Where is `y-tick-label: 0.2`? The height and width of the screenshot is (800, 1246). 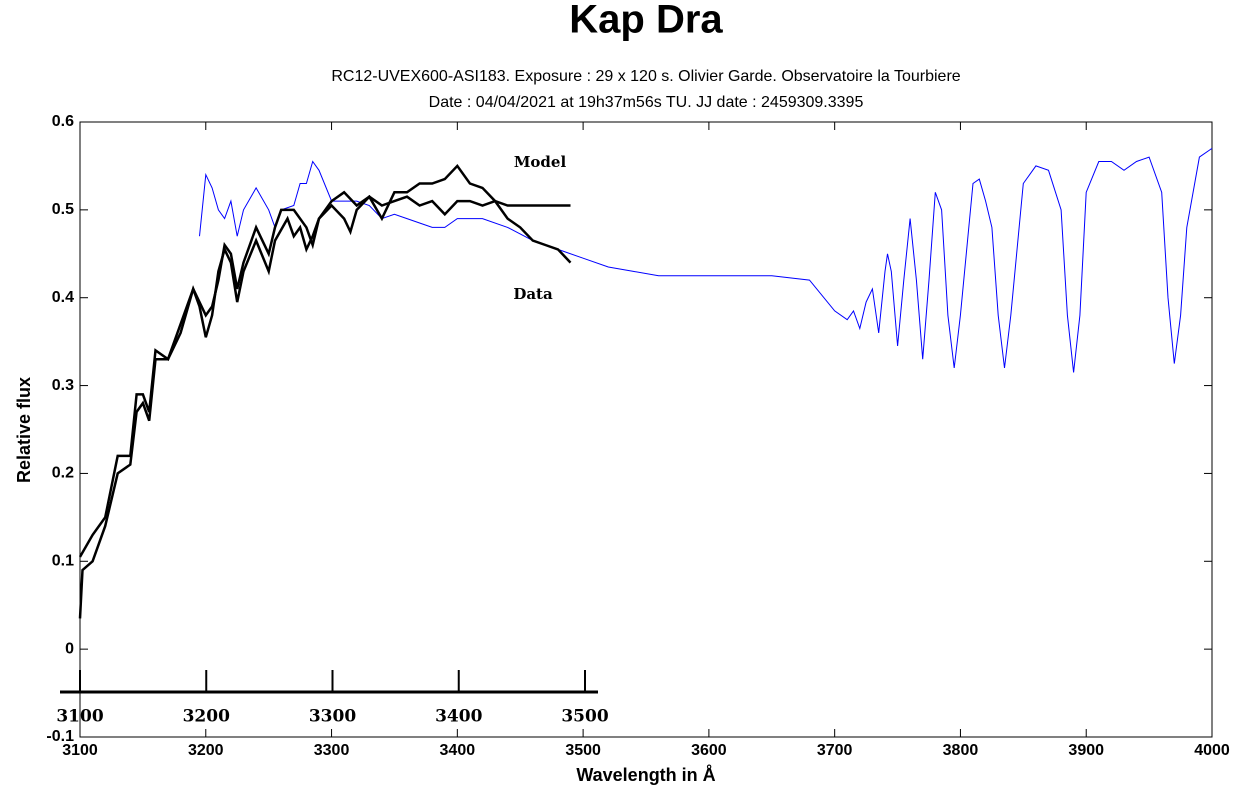 y-tick-label: 0.2 is located at coordinates (63, 473).